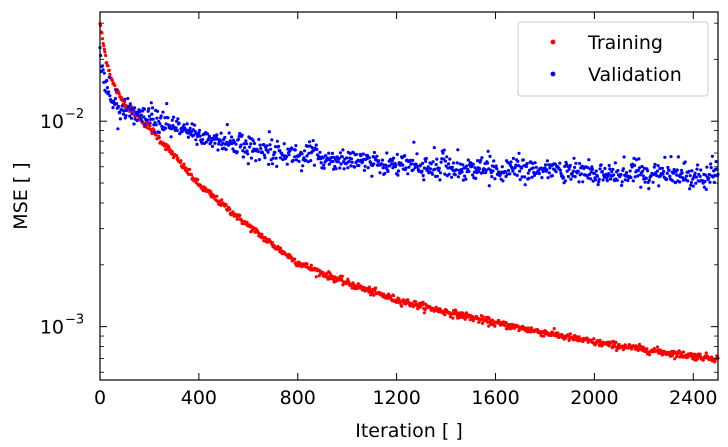 This screenshot has width=728, height=447. What do you see at coordinates (74, 114) in the screenshot?
I see `y-tick-label-exponent: −2` at bounding box center [74, 114].